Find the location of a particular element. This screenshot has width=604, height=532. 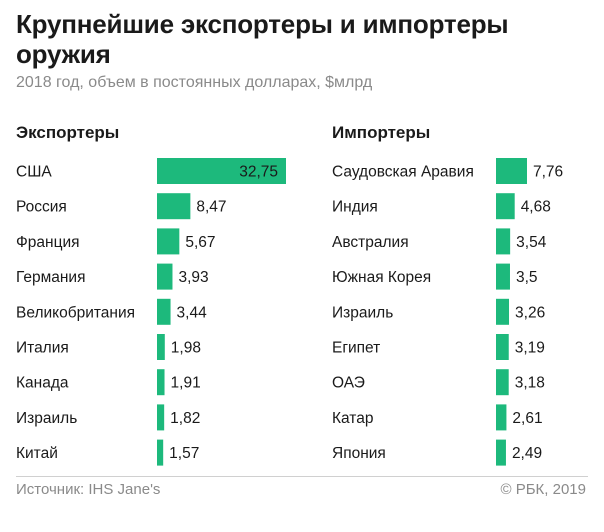

value-label: 5,67 is located at coordinates (200, 242).